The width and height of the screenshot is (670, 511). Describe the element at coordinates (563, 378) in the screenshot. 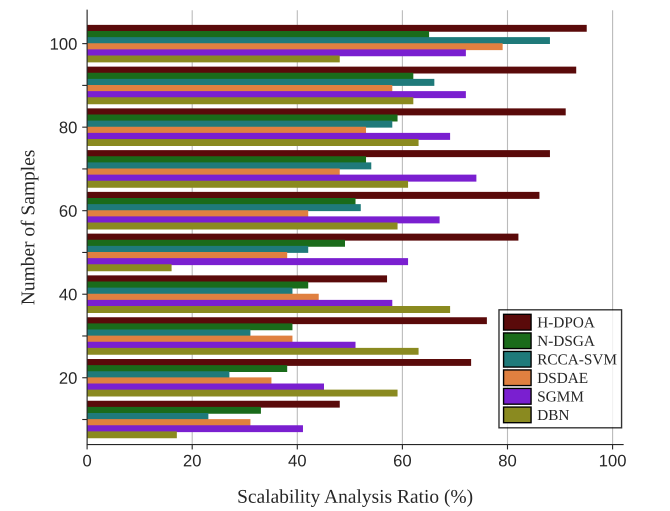

I see `legend-label: DSDAE` at that location.